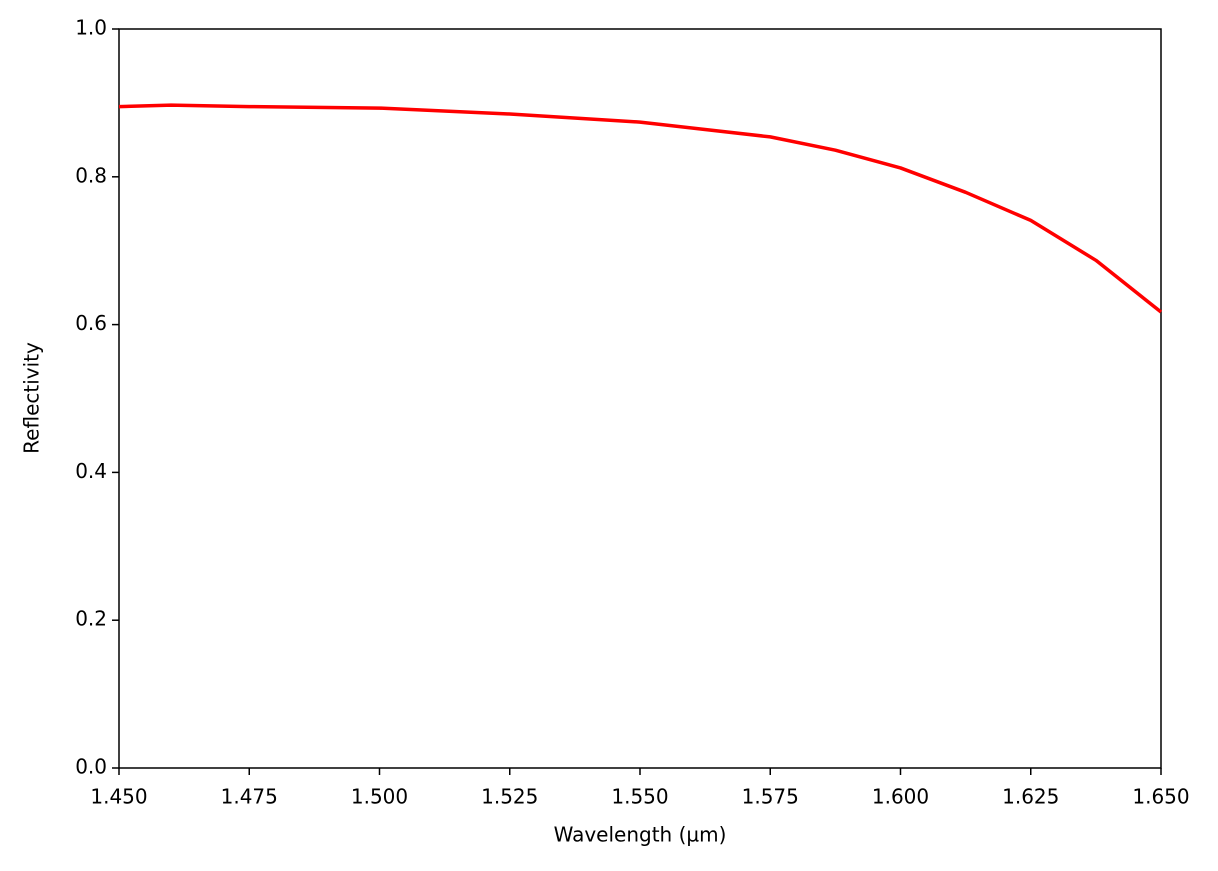 Image resolution: width=1218 pixels, height=871 pixels. I want to click on x-axis-label: Wavelength (µm), so click(640, 835).